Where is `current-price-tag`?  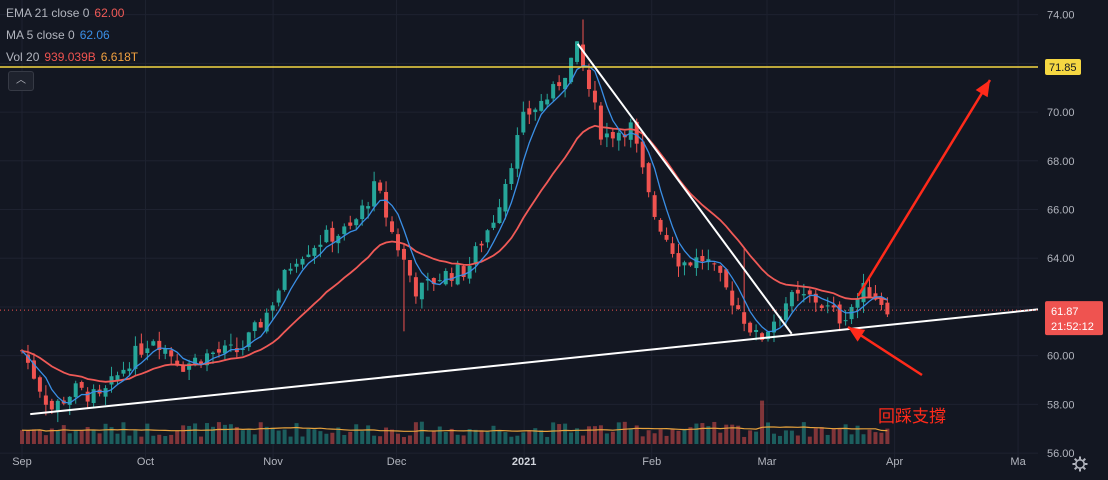
current-price-tag is located at coordinates (1074, 318).